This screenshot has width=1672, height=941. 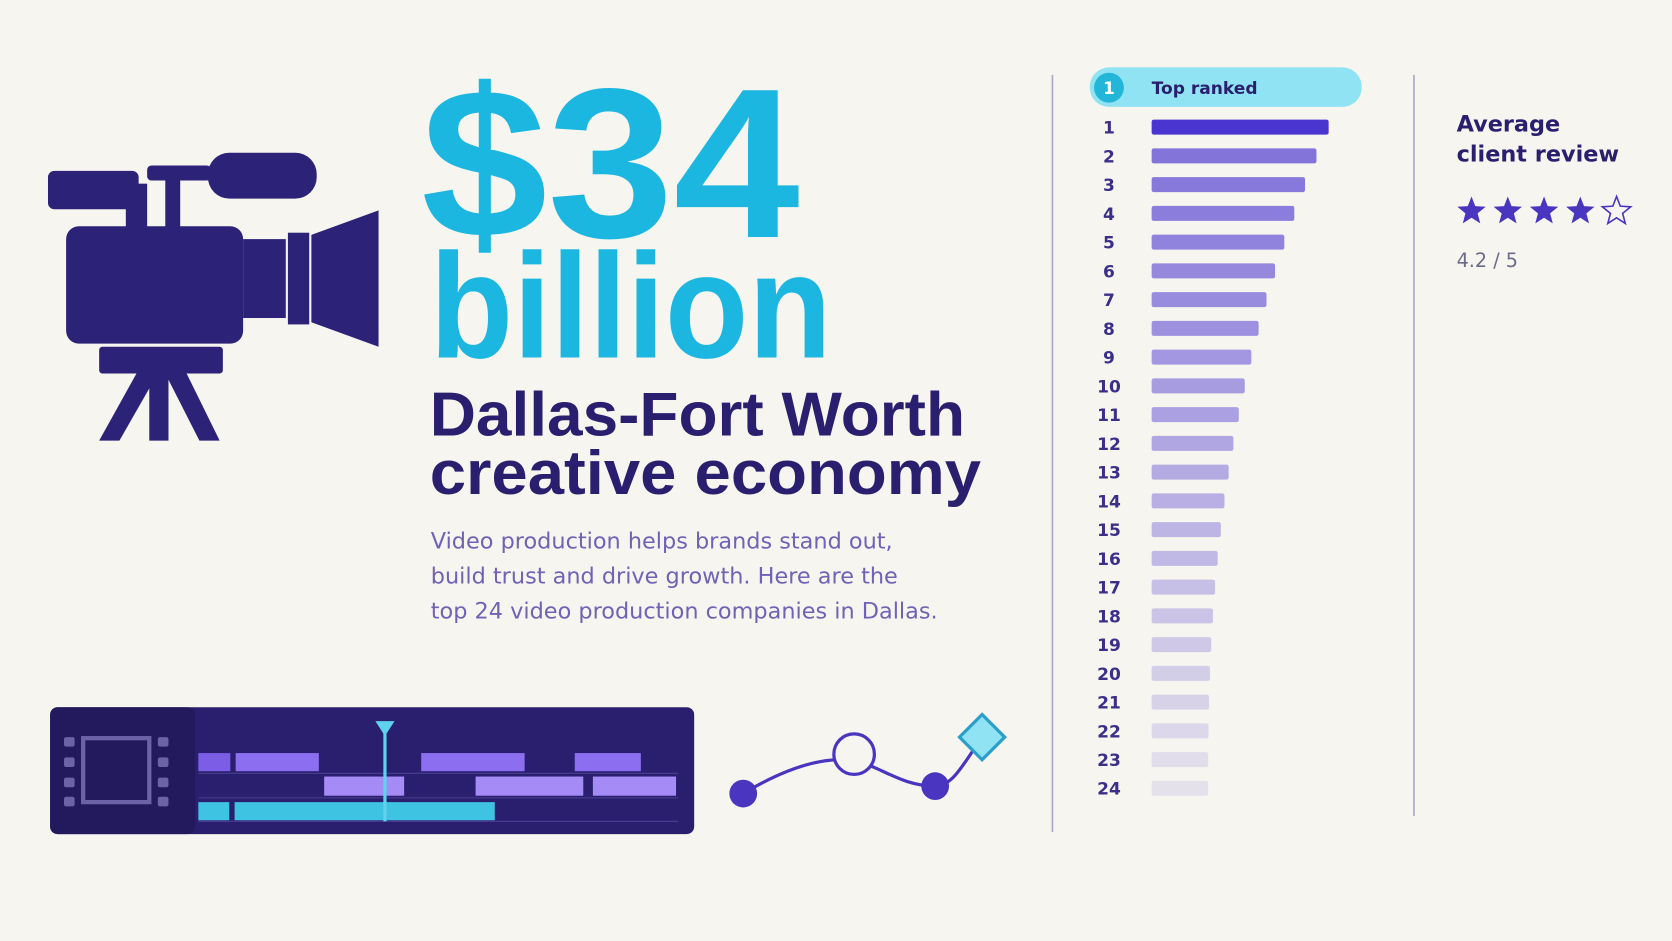 What do you see at coordinates (1109, 157) in the screenshot?
I see `rank-number: 2` at bounding box center [1109, 157].